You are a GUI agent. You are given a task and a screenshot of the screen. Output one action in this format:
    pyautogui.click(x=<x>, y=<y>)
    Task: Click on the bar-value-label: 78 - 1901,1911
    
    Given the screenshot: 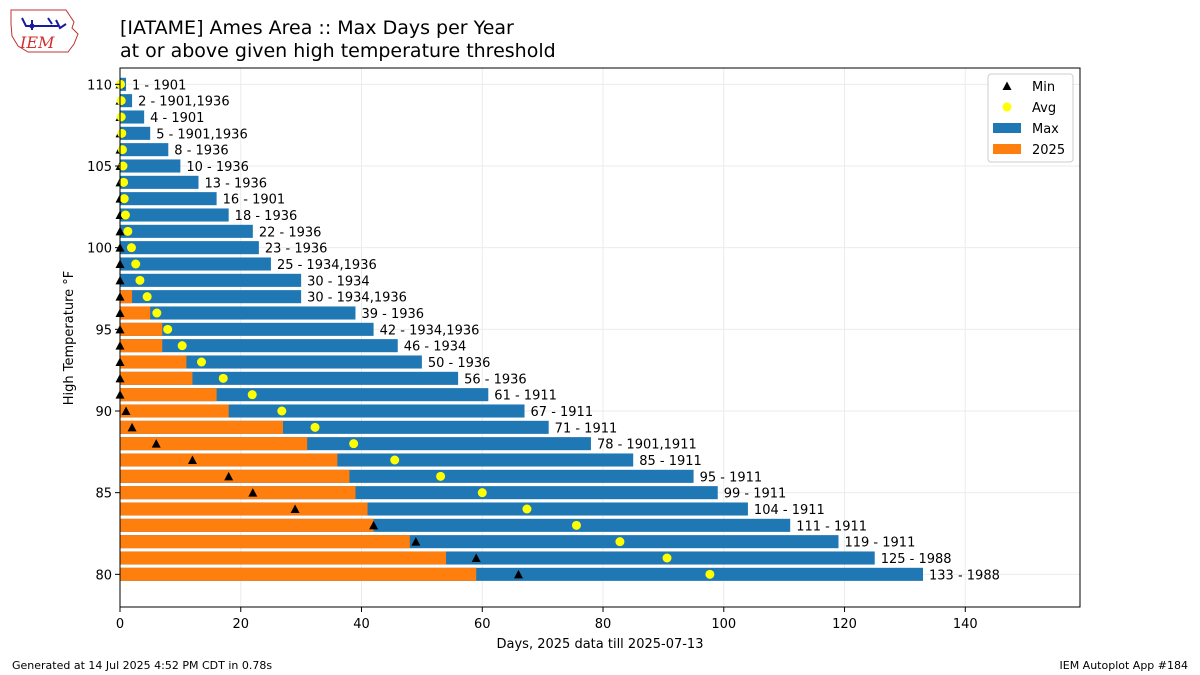 What is the action you would take?
    pyautogui.click(x=647, y=445)
    